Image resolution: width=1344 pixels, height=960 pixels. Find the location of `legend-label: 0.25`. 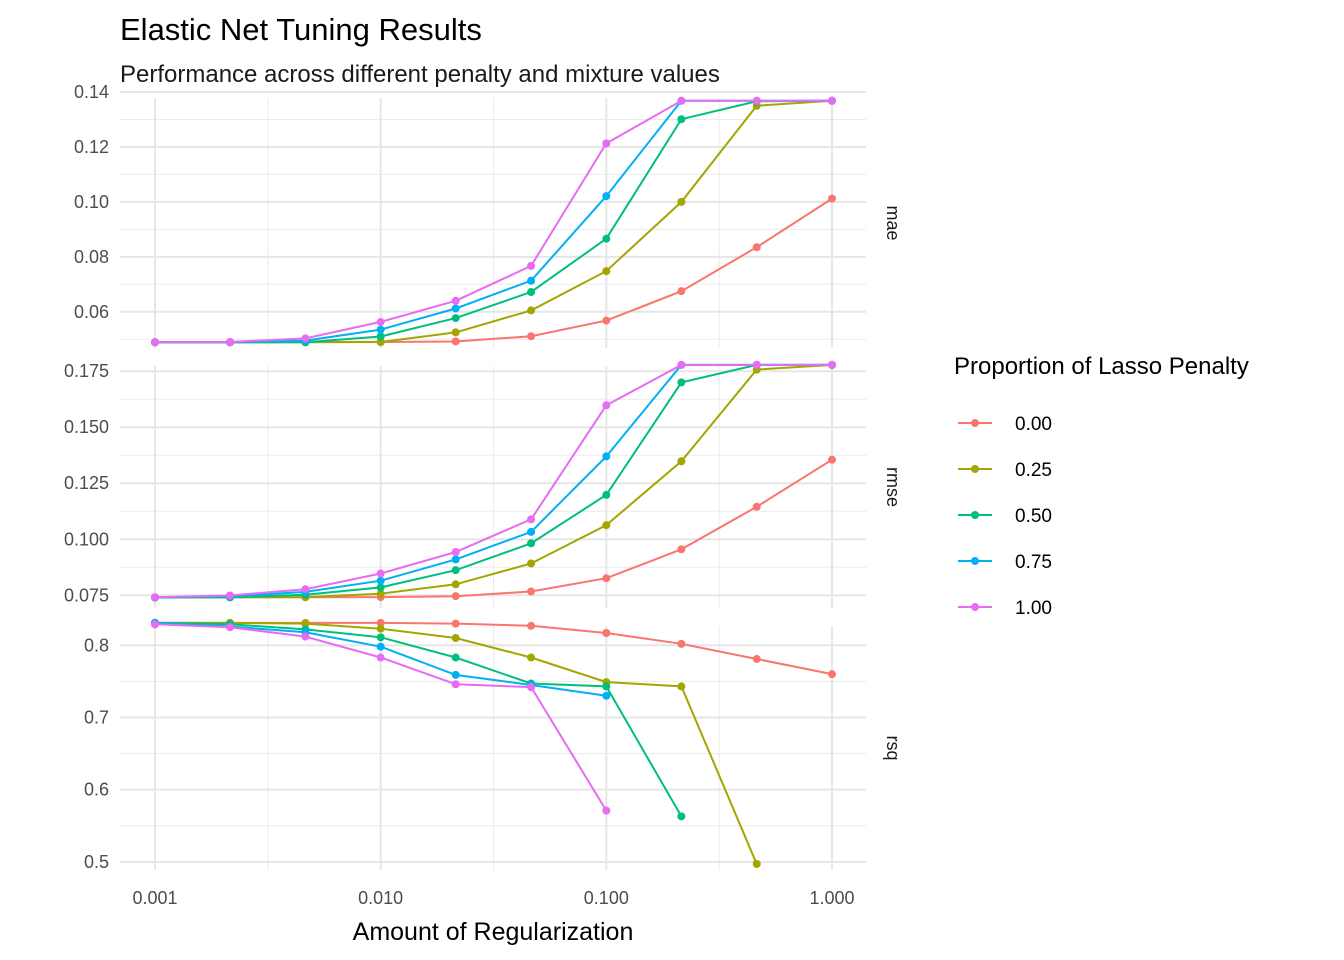

legend-label: 0.25 is located at coordinates (1033, 470).